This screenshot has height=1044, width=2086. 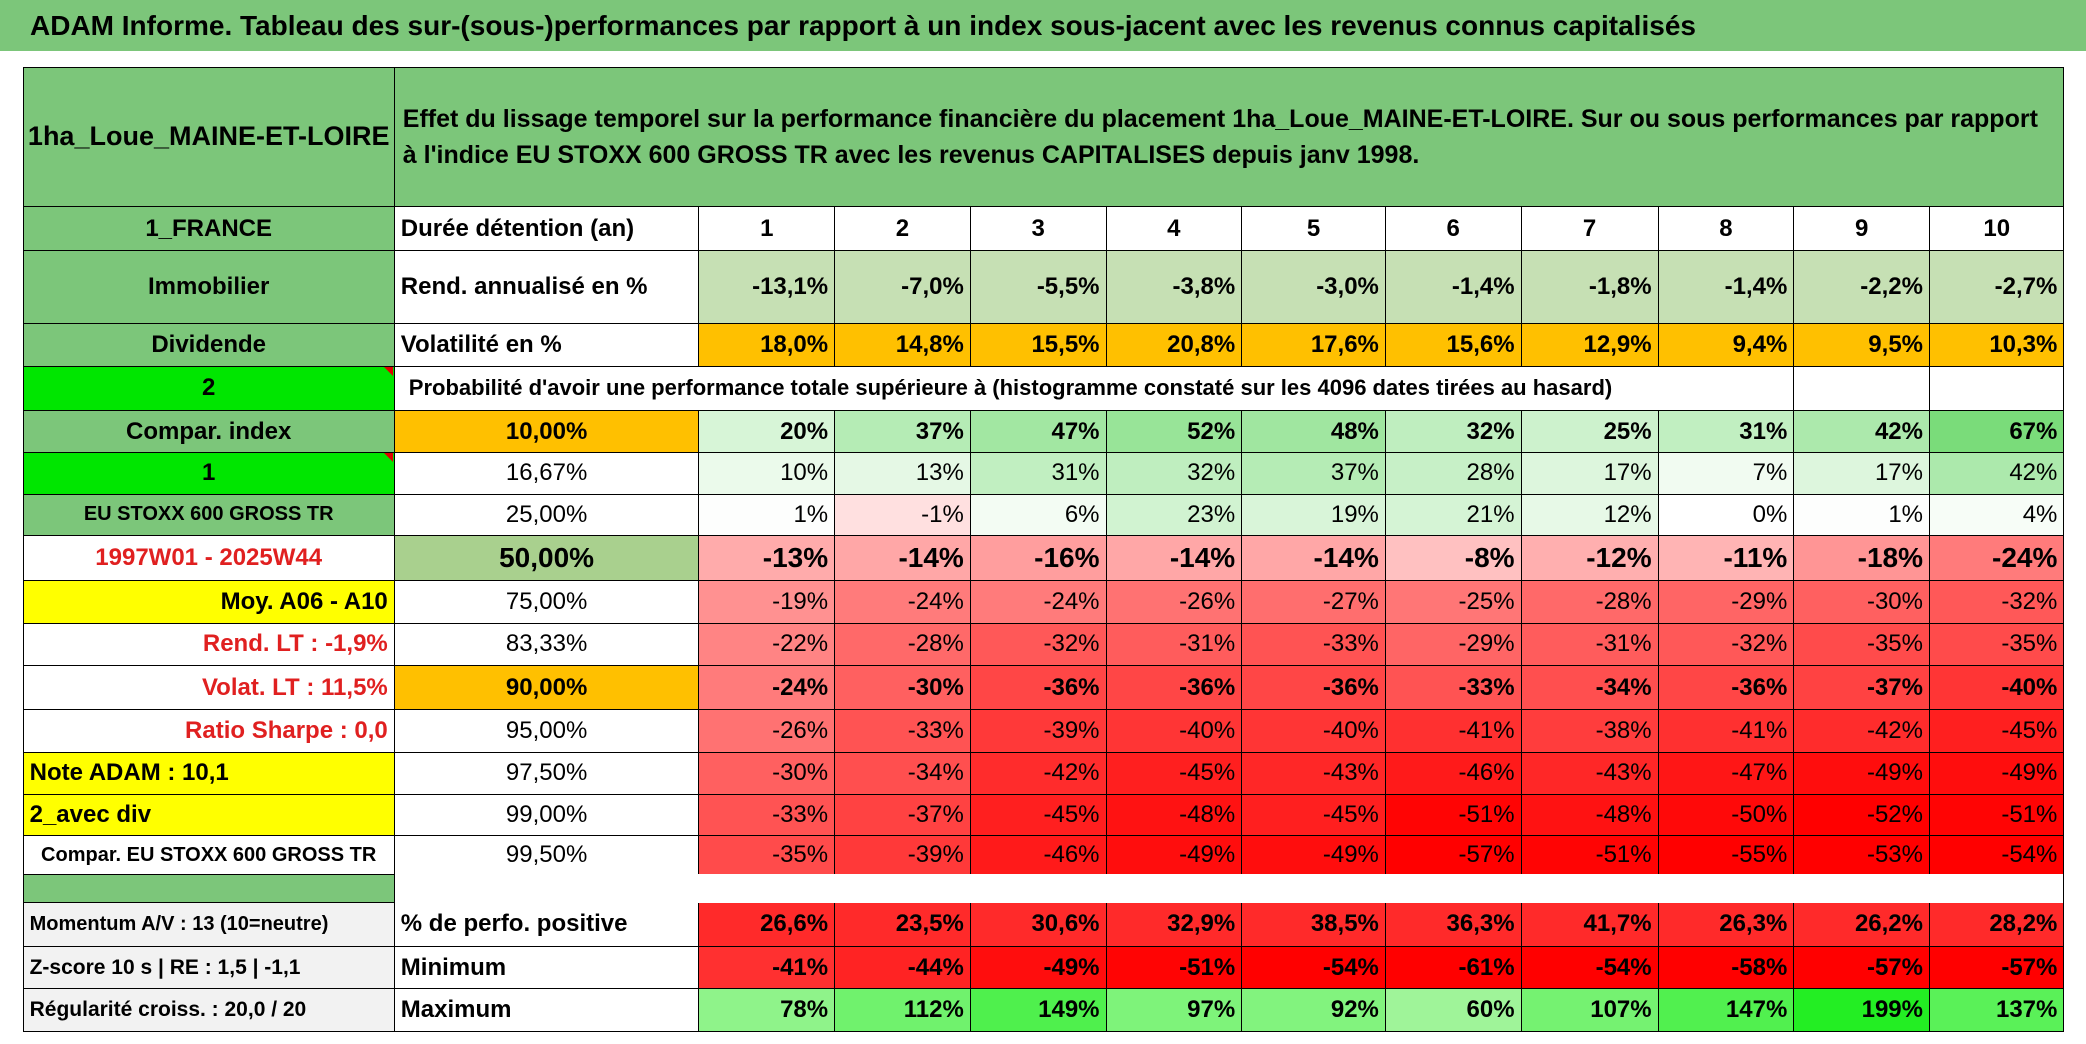 I want to click on value-cell: -1%, so click(x=902, y=514).